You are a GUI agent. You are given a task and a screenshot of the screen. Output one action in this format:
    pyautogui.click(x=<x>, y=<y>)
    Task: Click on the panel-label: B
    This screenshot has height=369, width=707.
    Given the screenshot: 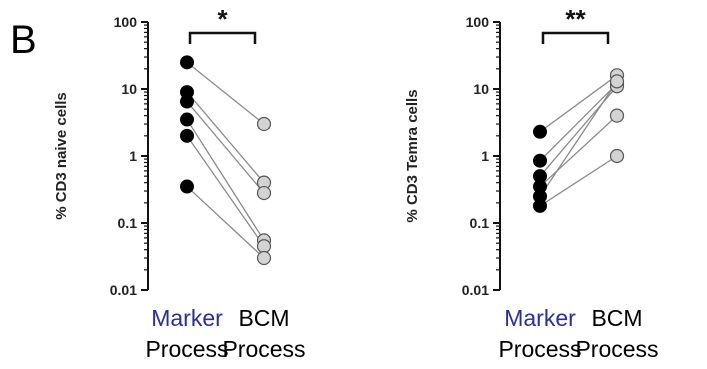 What is the action you would take?
    pyautogui.click(x=23, y=40)
    